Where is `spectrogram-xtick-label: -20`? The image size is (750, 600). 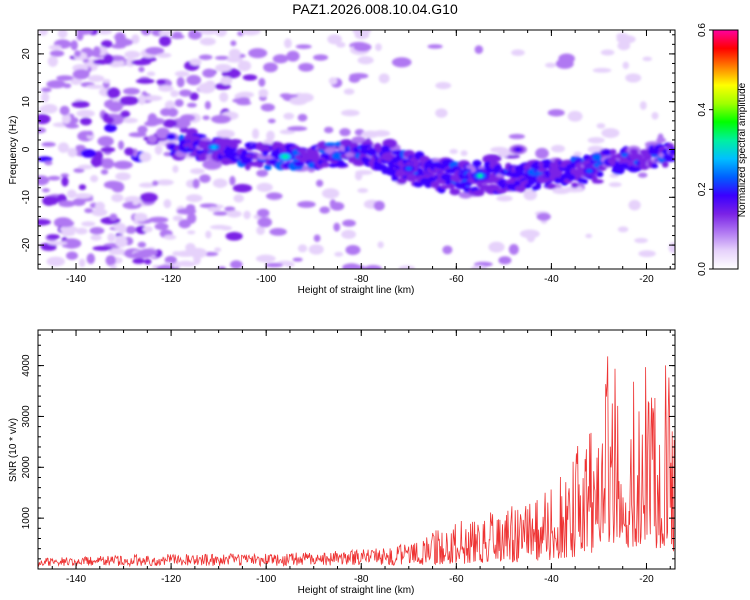
spectrogram-xtick-label: -20 is located at coordinates (646, 279).